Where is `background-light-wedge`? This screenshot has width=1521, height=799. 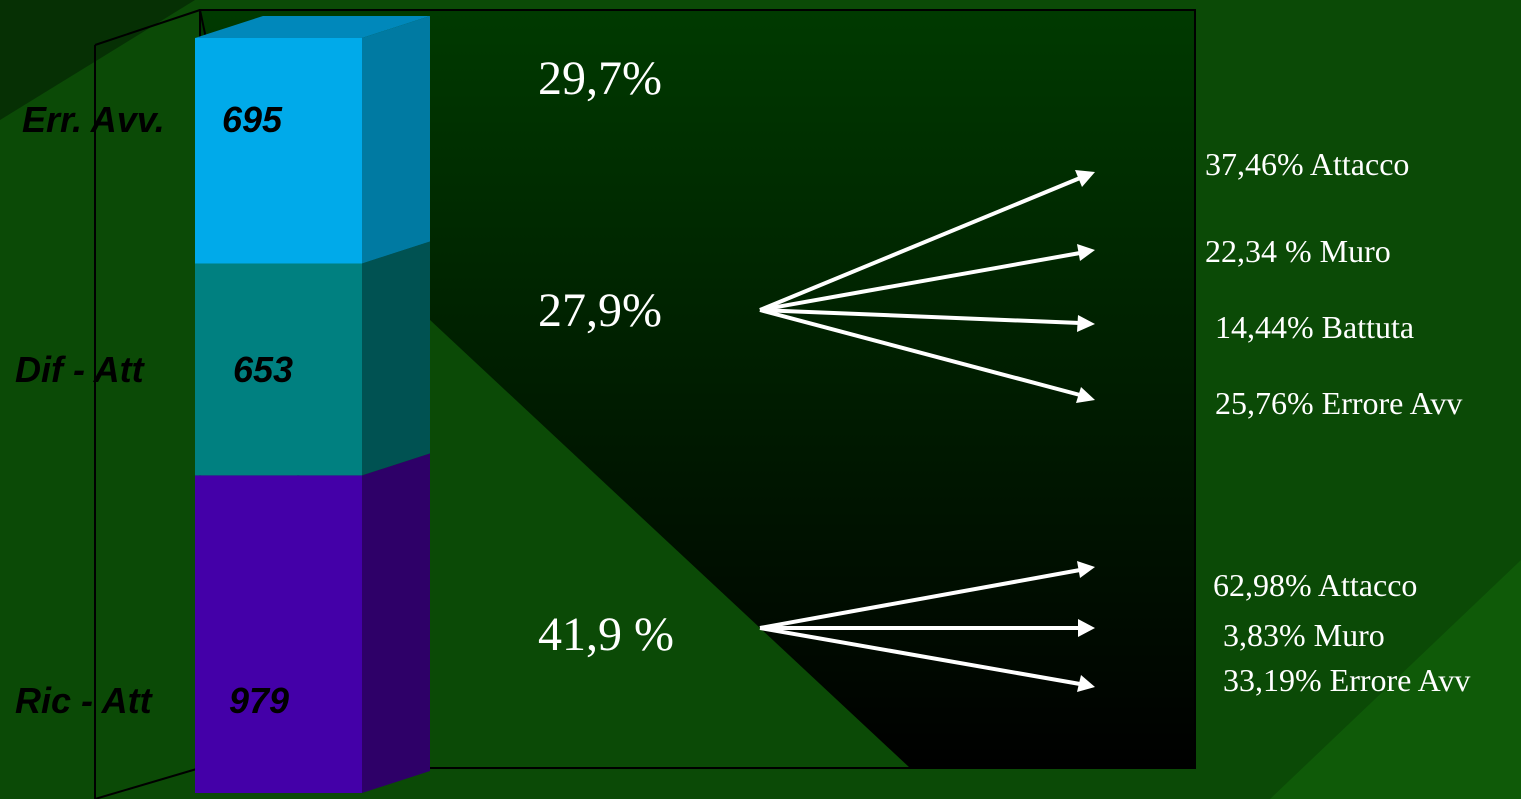 background-light-wedge is located at coordinates (1395, 679).